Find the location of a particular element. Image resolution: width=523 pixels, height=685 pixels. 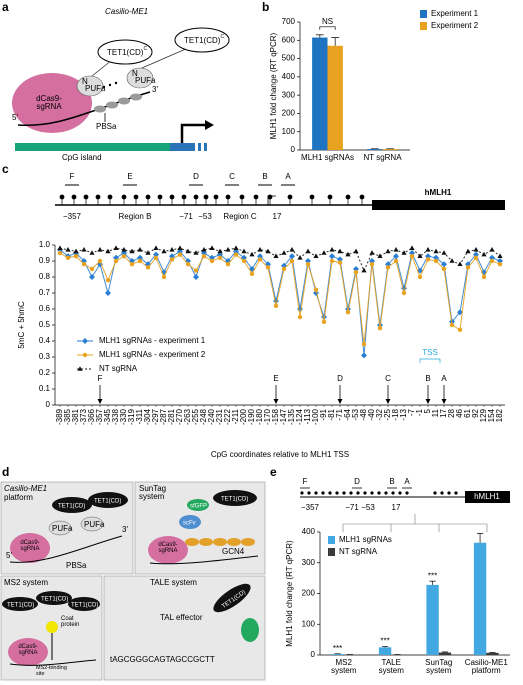

coord-label: −53 is located at coordinates (205, 216).